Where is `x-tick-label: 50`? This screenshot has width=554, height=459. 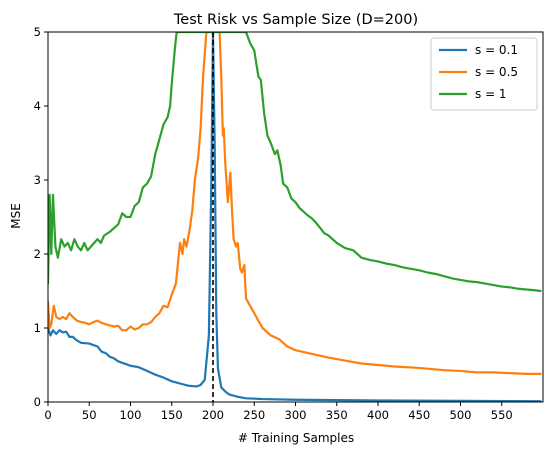
x-tick-label: 50 is located at coordinates (89, 415).